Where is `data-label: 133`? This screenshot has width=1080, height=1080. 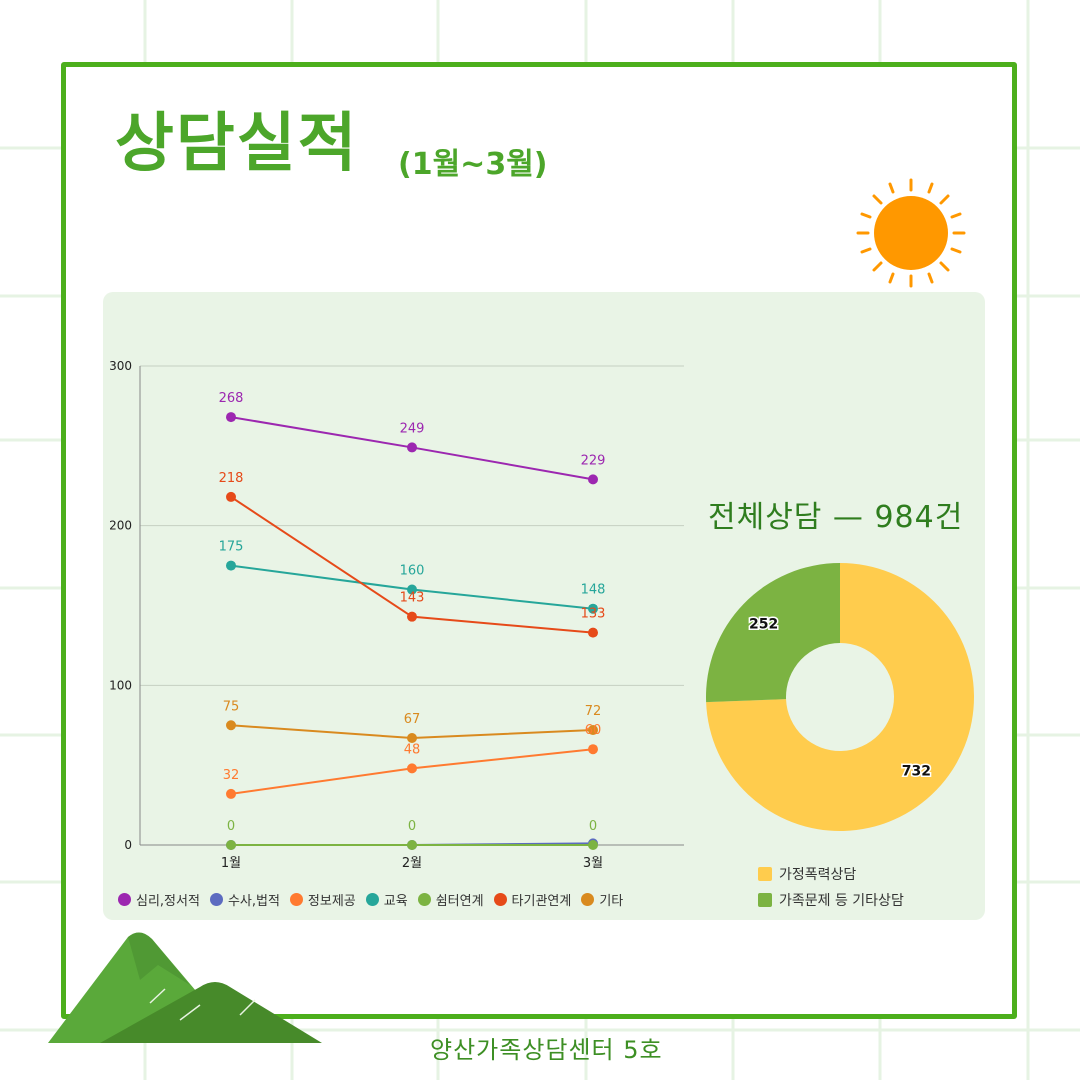
data-label: 133 is located at coordinates (593, 614).